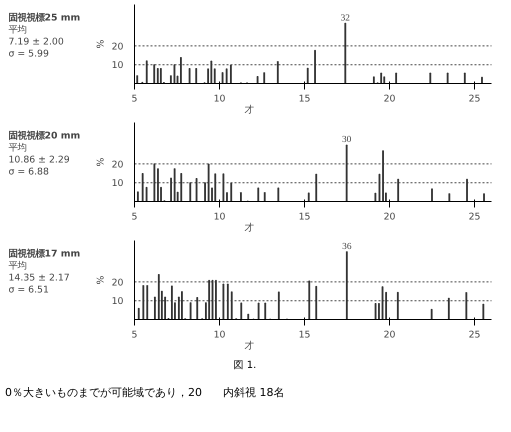 The image size is (511, 432). Describe the element at coordinates (36, 42) in the screenshot. I see `text: 7.19 ± 2.00` at that location.